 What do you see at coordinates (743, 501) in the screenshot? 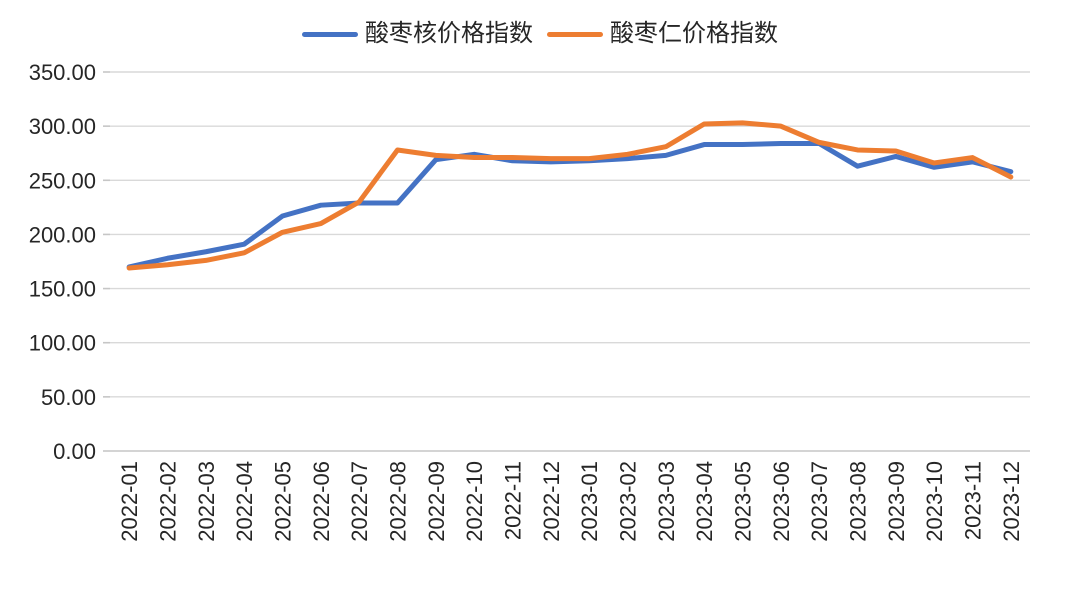
I see `x-tick-label: 2023-05` at bounding box center [743, 501].